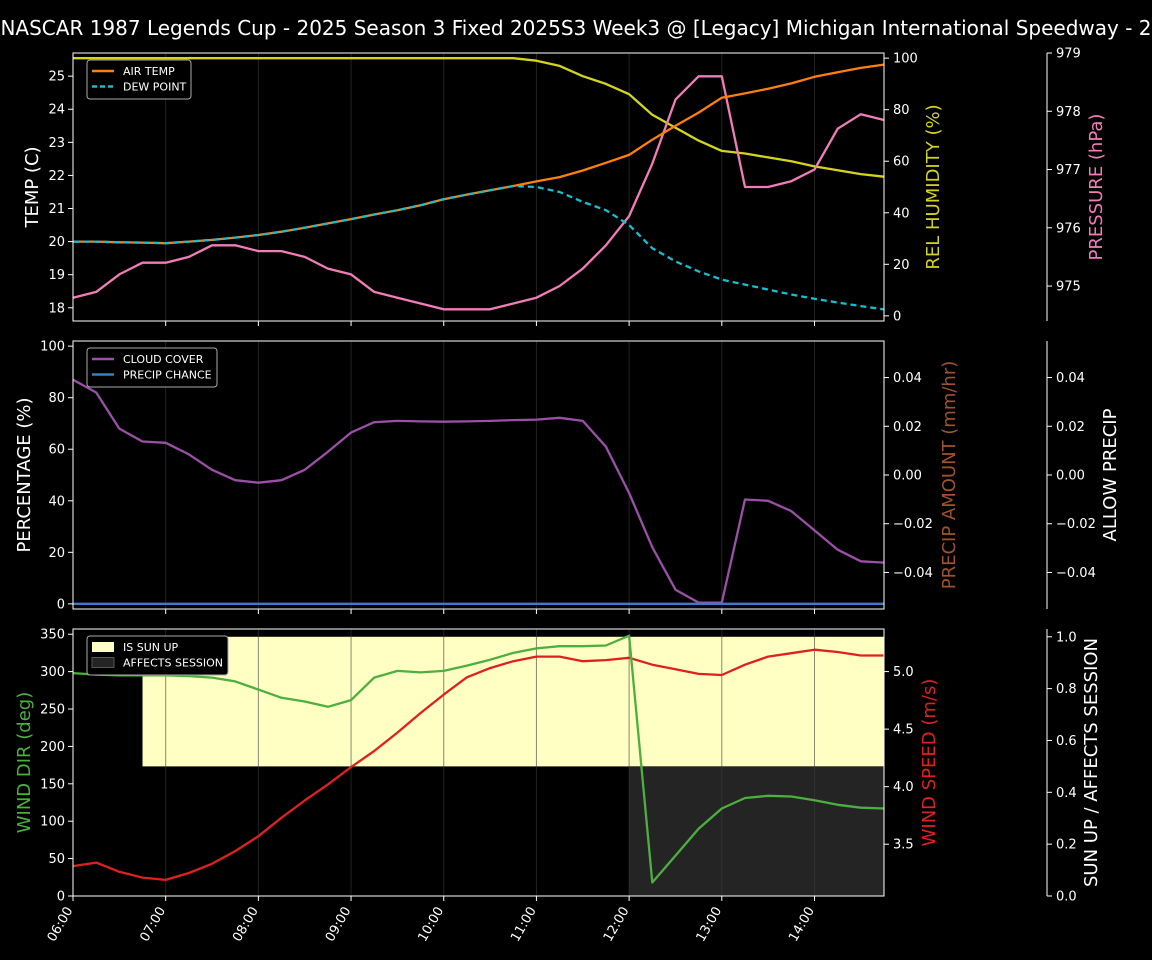  I want to click on y2-axis-label: PRECIP AMOUNT (mm/hr), so click(949, 475).